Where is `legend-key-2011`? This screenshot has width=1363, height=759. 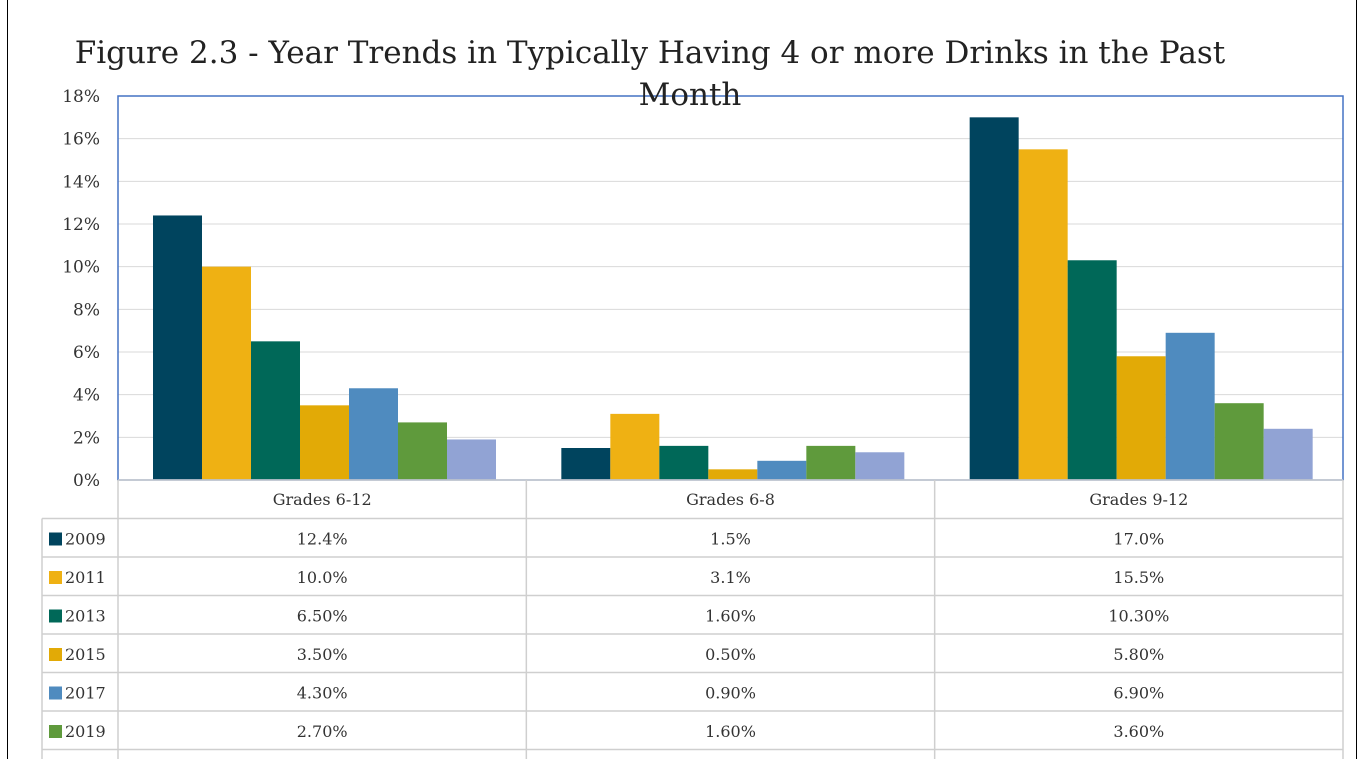 legend-key-2011 is located at coordinates (55, 577).